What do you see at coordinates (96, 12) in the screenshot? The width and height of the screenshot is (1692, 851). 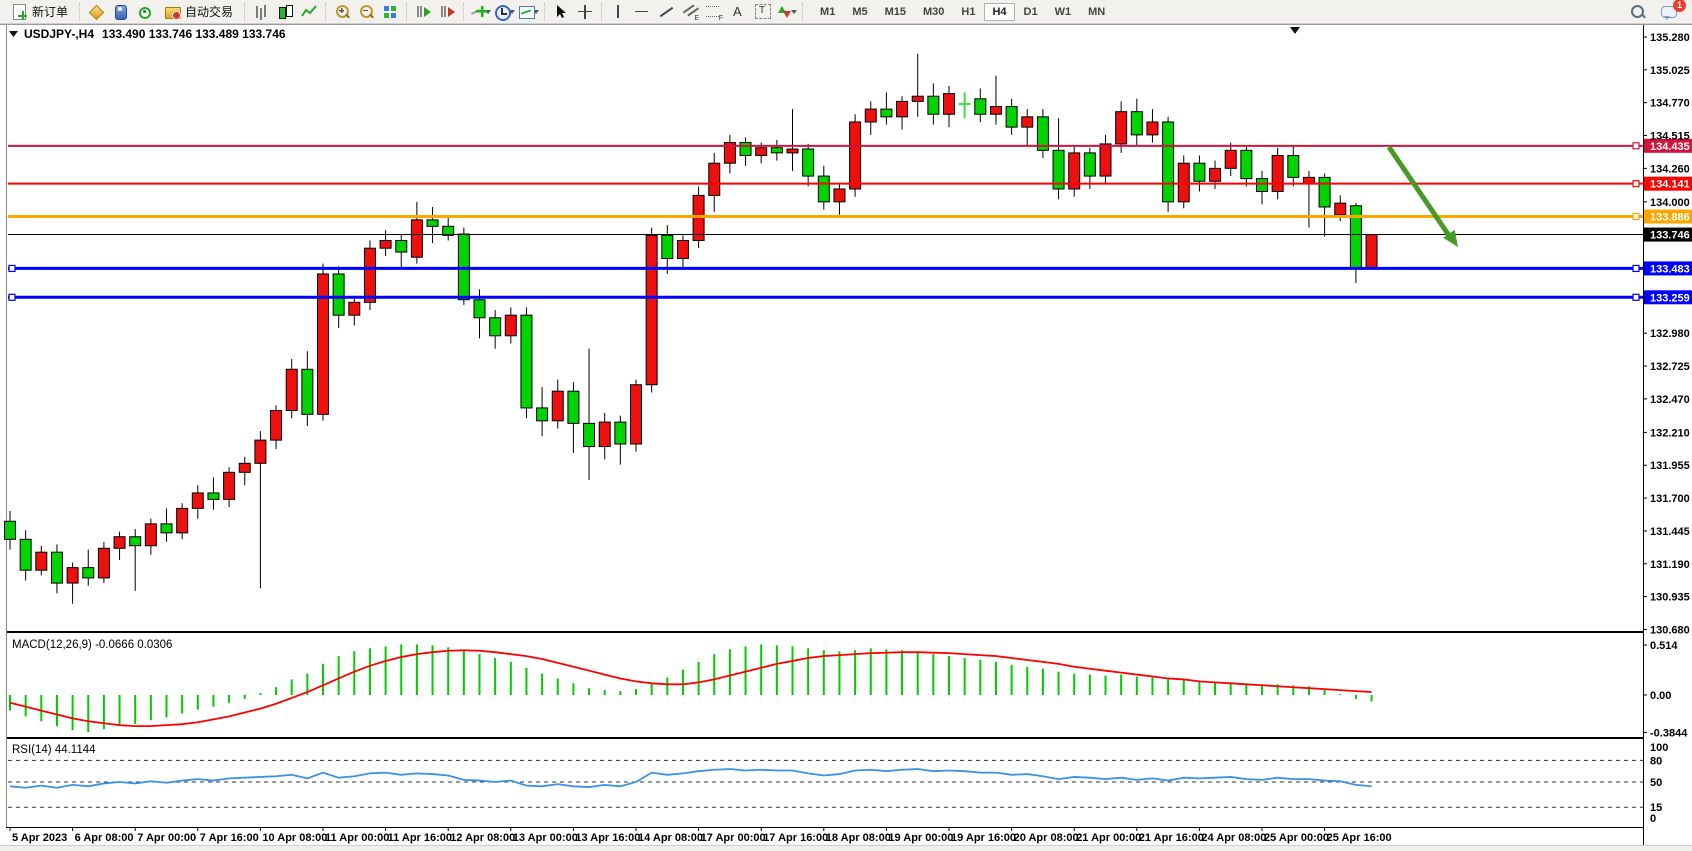 I see `market-watch-button` at bounding box center [96, 12].